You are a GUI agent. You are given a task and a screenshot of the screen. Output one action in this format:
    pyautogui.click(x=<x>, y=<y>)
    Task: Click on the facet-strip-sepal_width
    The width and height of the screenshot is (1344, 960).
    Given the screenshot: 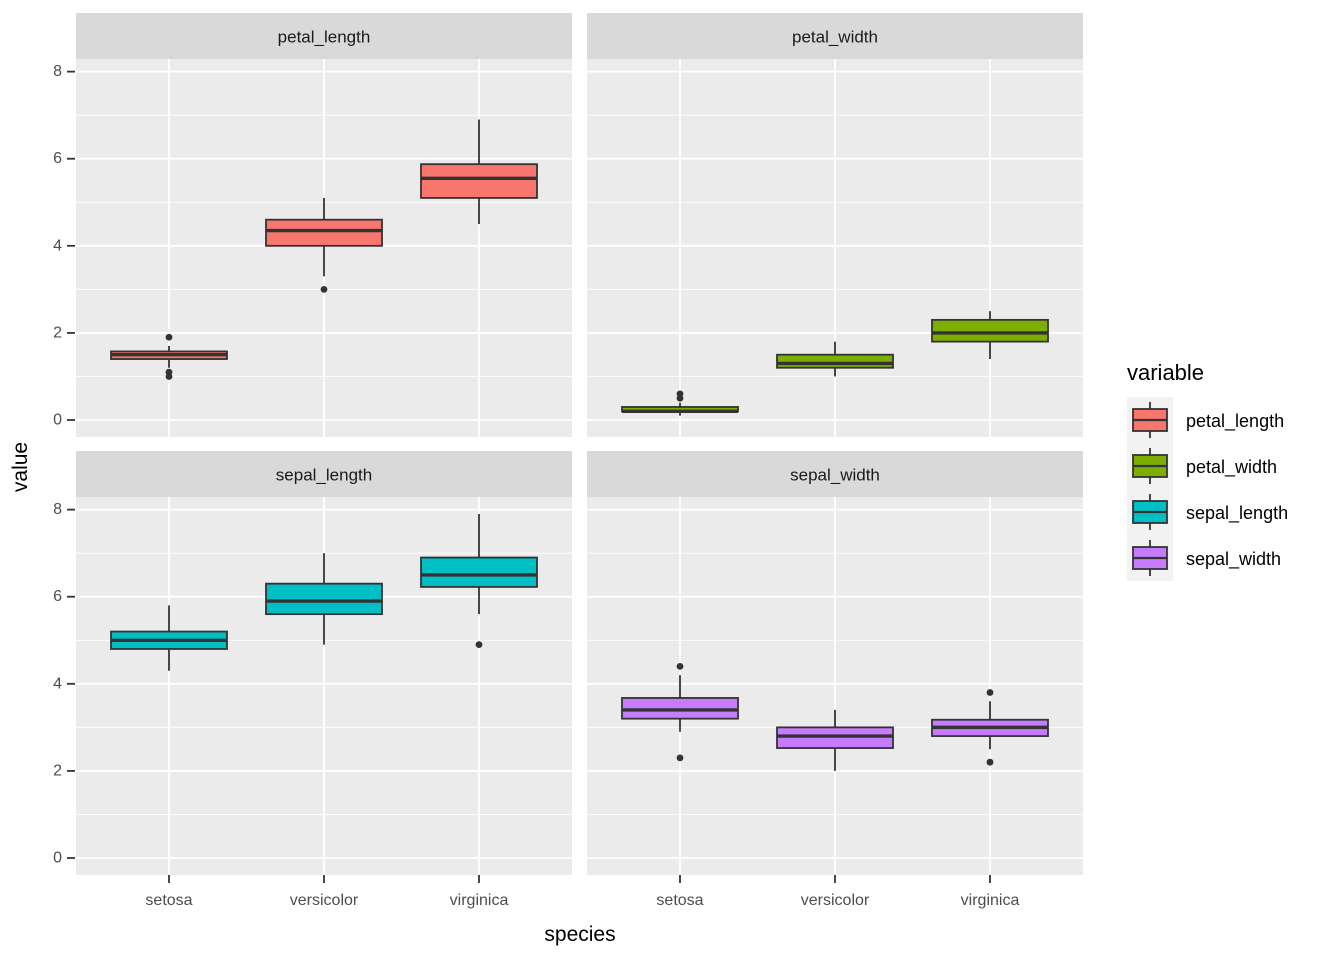 What is the action you would take?
    pyautogui.click(x=835, y=474)
    